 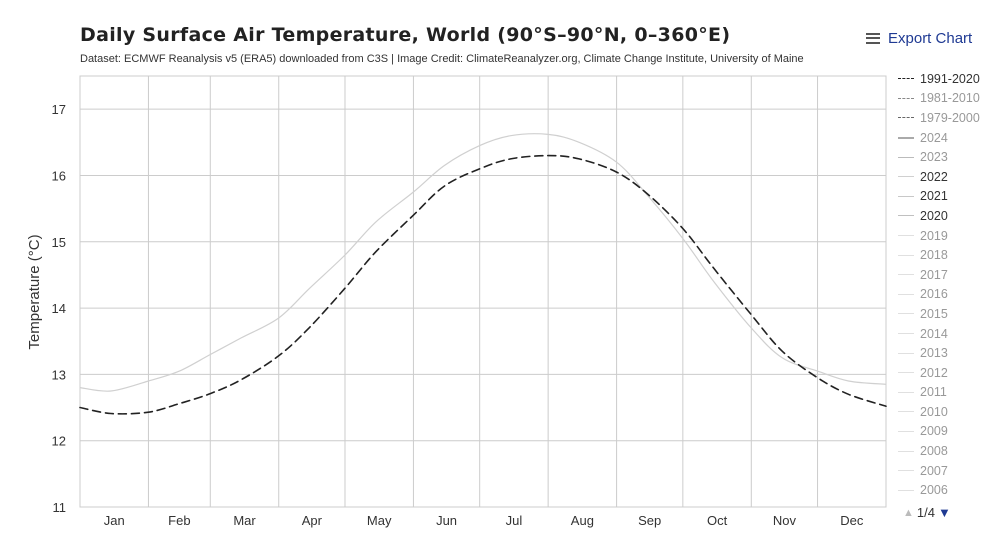 What do you see at coordinates (934, 215) in the screenshot?
I see `legend-label: 2020` at bounding box center [934, 215].